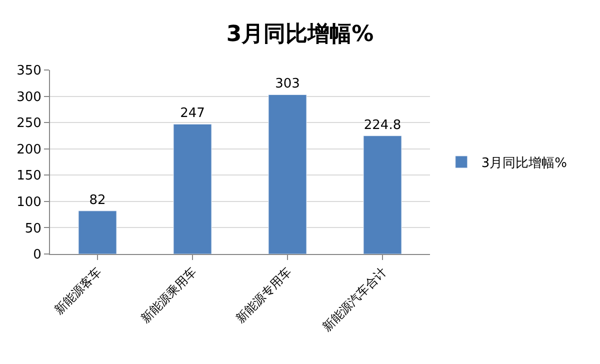 The height and width of the screenshot is (364, 600). What do you see at coordinates (37, 255) in the screenshot?
I see `y-tick-label: 0` at bounding box center [37, 255].